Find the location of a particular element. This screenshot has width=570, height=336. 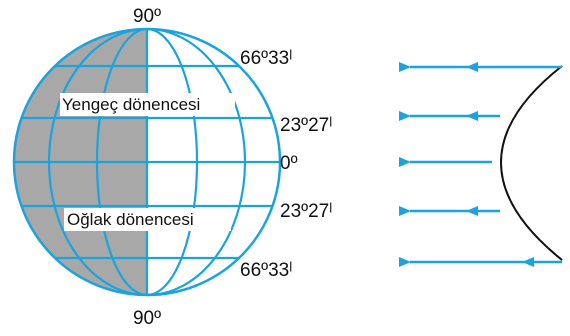

latitude-label-equator: 0º is located at coordinates (289, 163).